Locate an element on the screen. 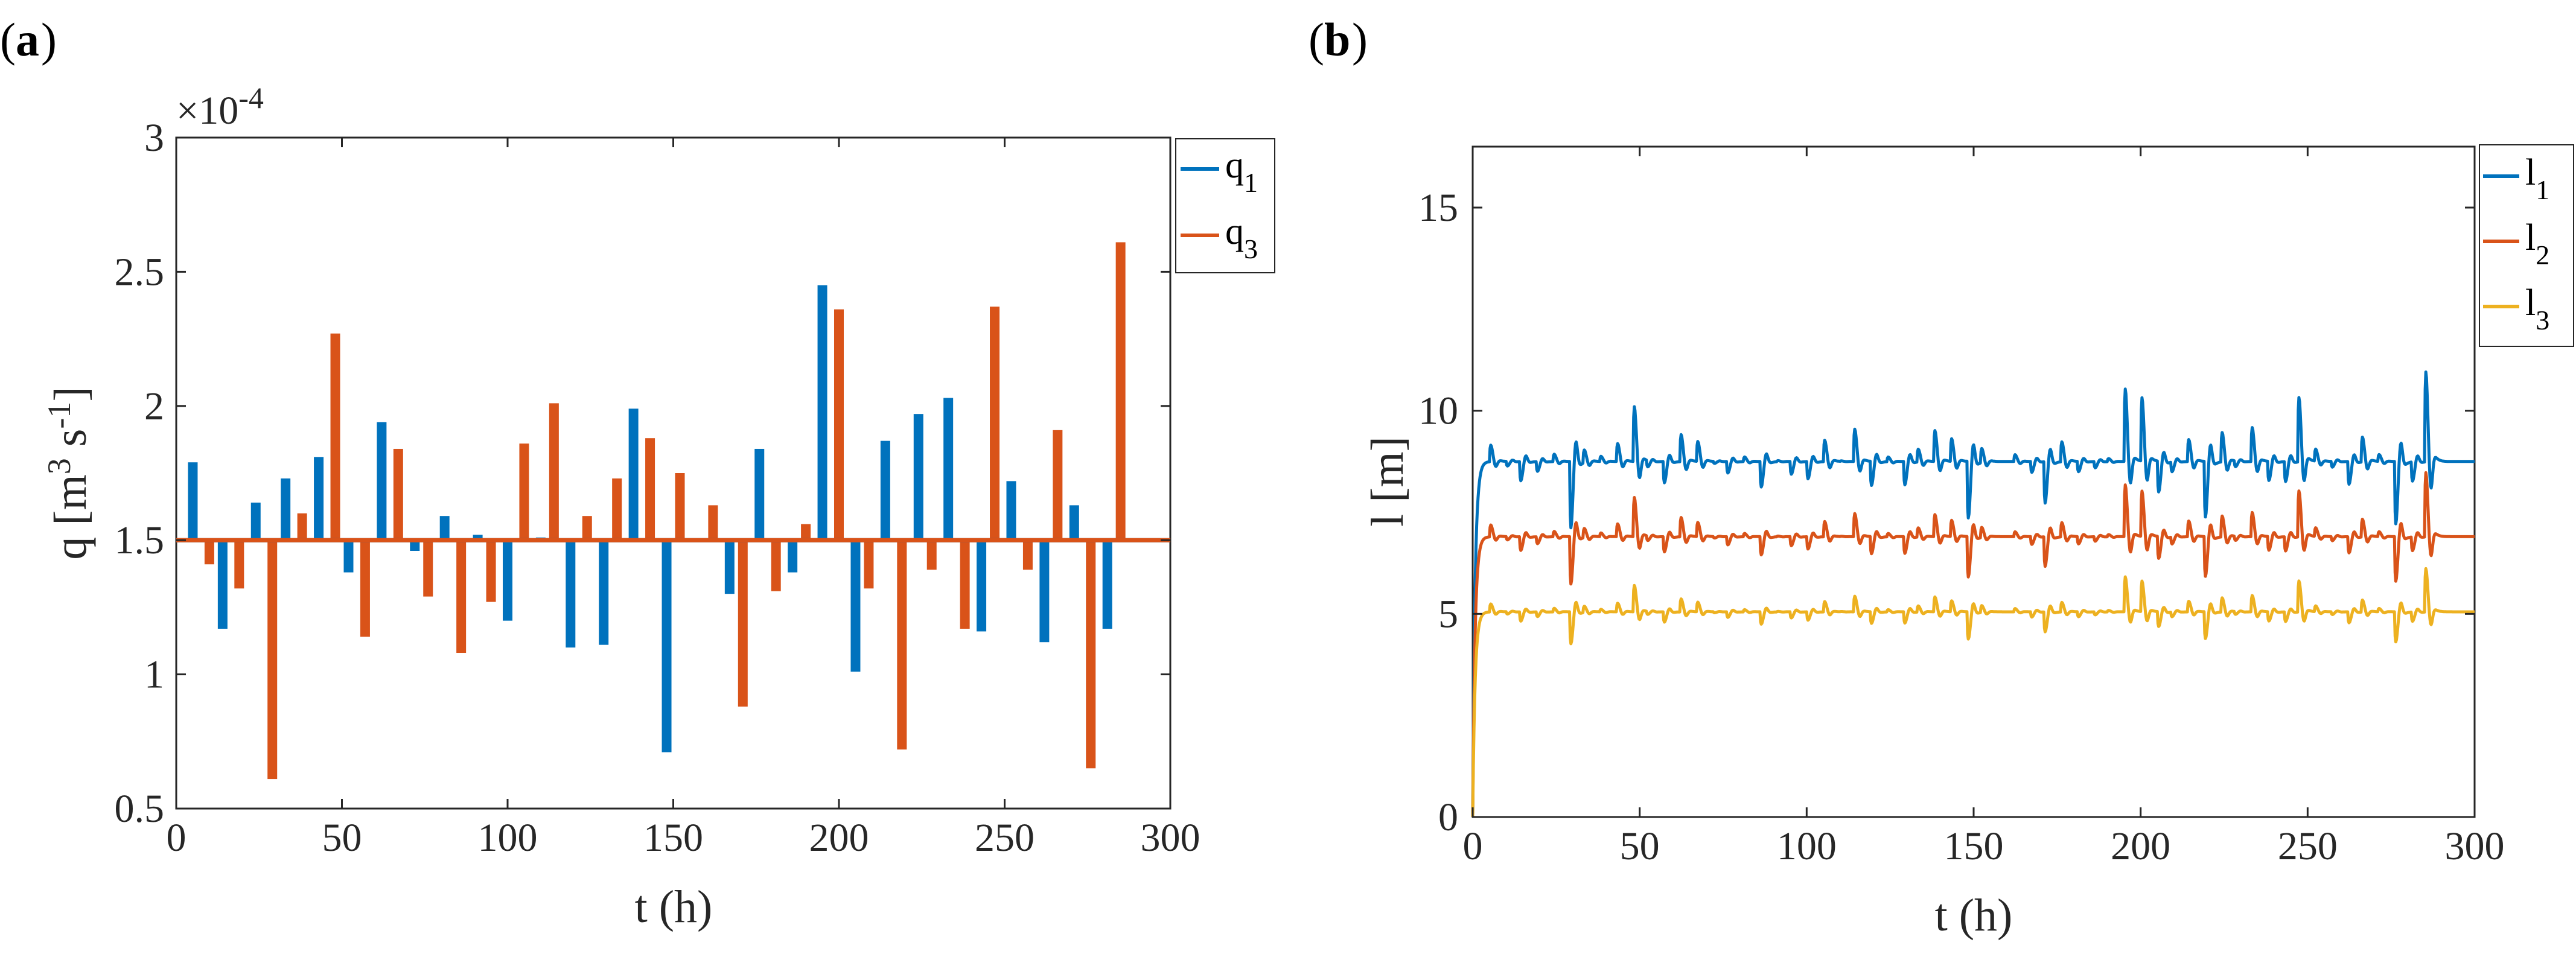  panel-label-b: ( b ) is located at coordinates (1338, 39).